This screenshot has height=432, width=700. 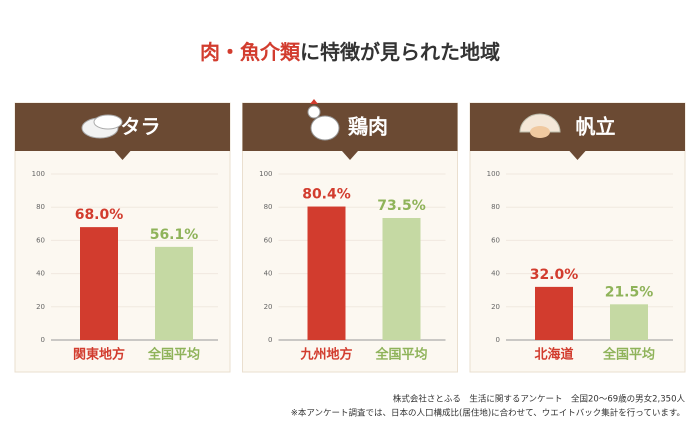 I want to click on page-title: 肉・魚介類に特徴が見られた地域, so click(x=350, y=52).